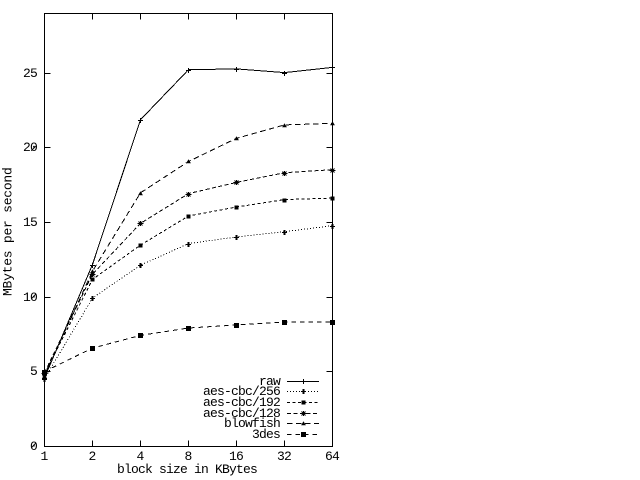 This screenshot has width=640, height=480. I want to click on svg-text: 4, so click(140, 456).